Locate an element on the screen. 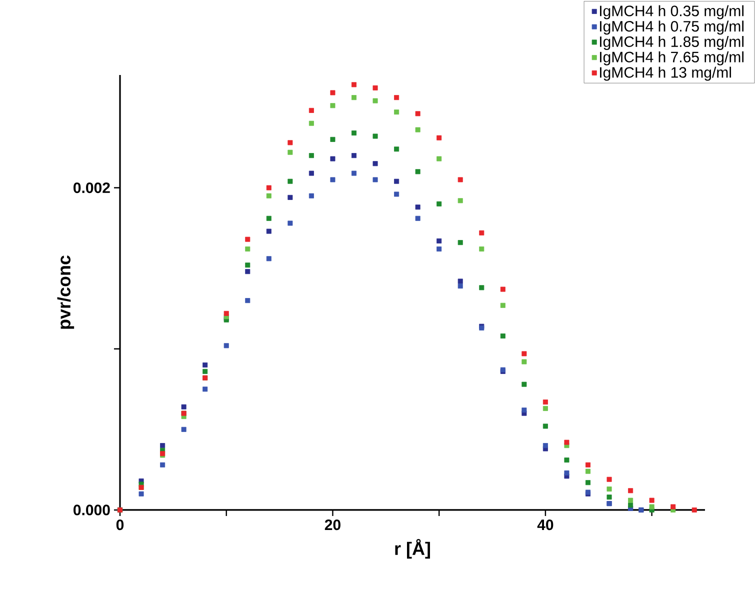  legend-label: IgMCH4 h 7.65 mg/ml is located at coordinates (672, 58).